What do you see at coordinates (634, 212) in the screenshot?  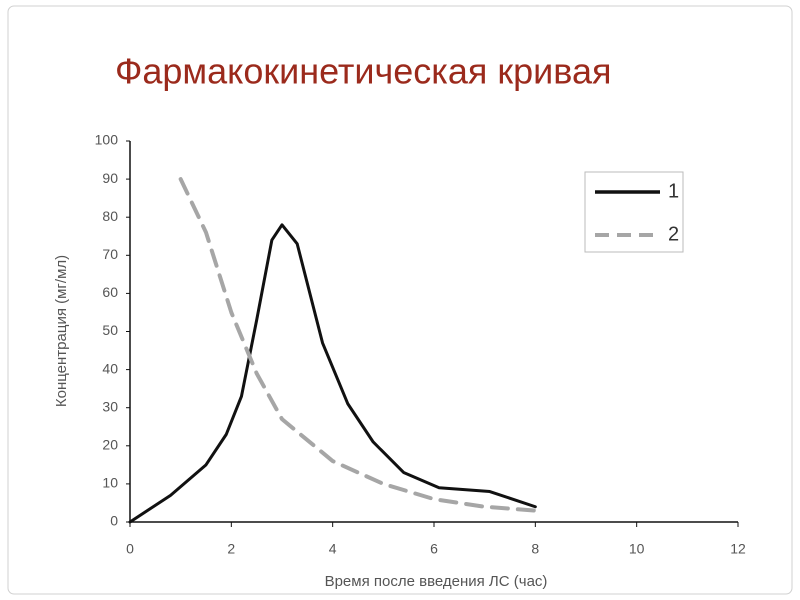 I see `legend-box` at bounding box center [634, 212].